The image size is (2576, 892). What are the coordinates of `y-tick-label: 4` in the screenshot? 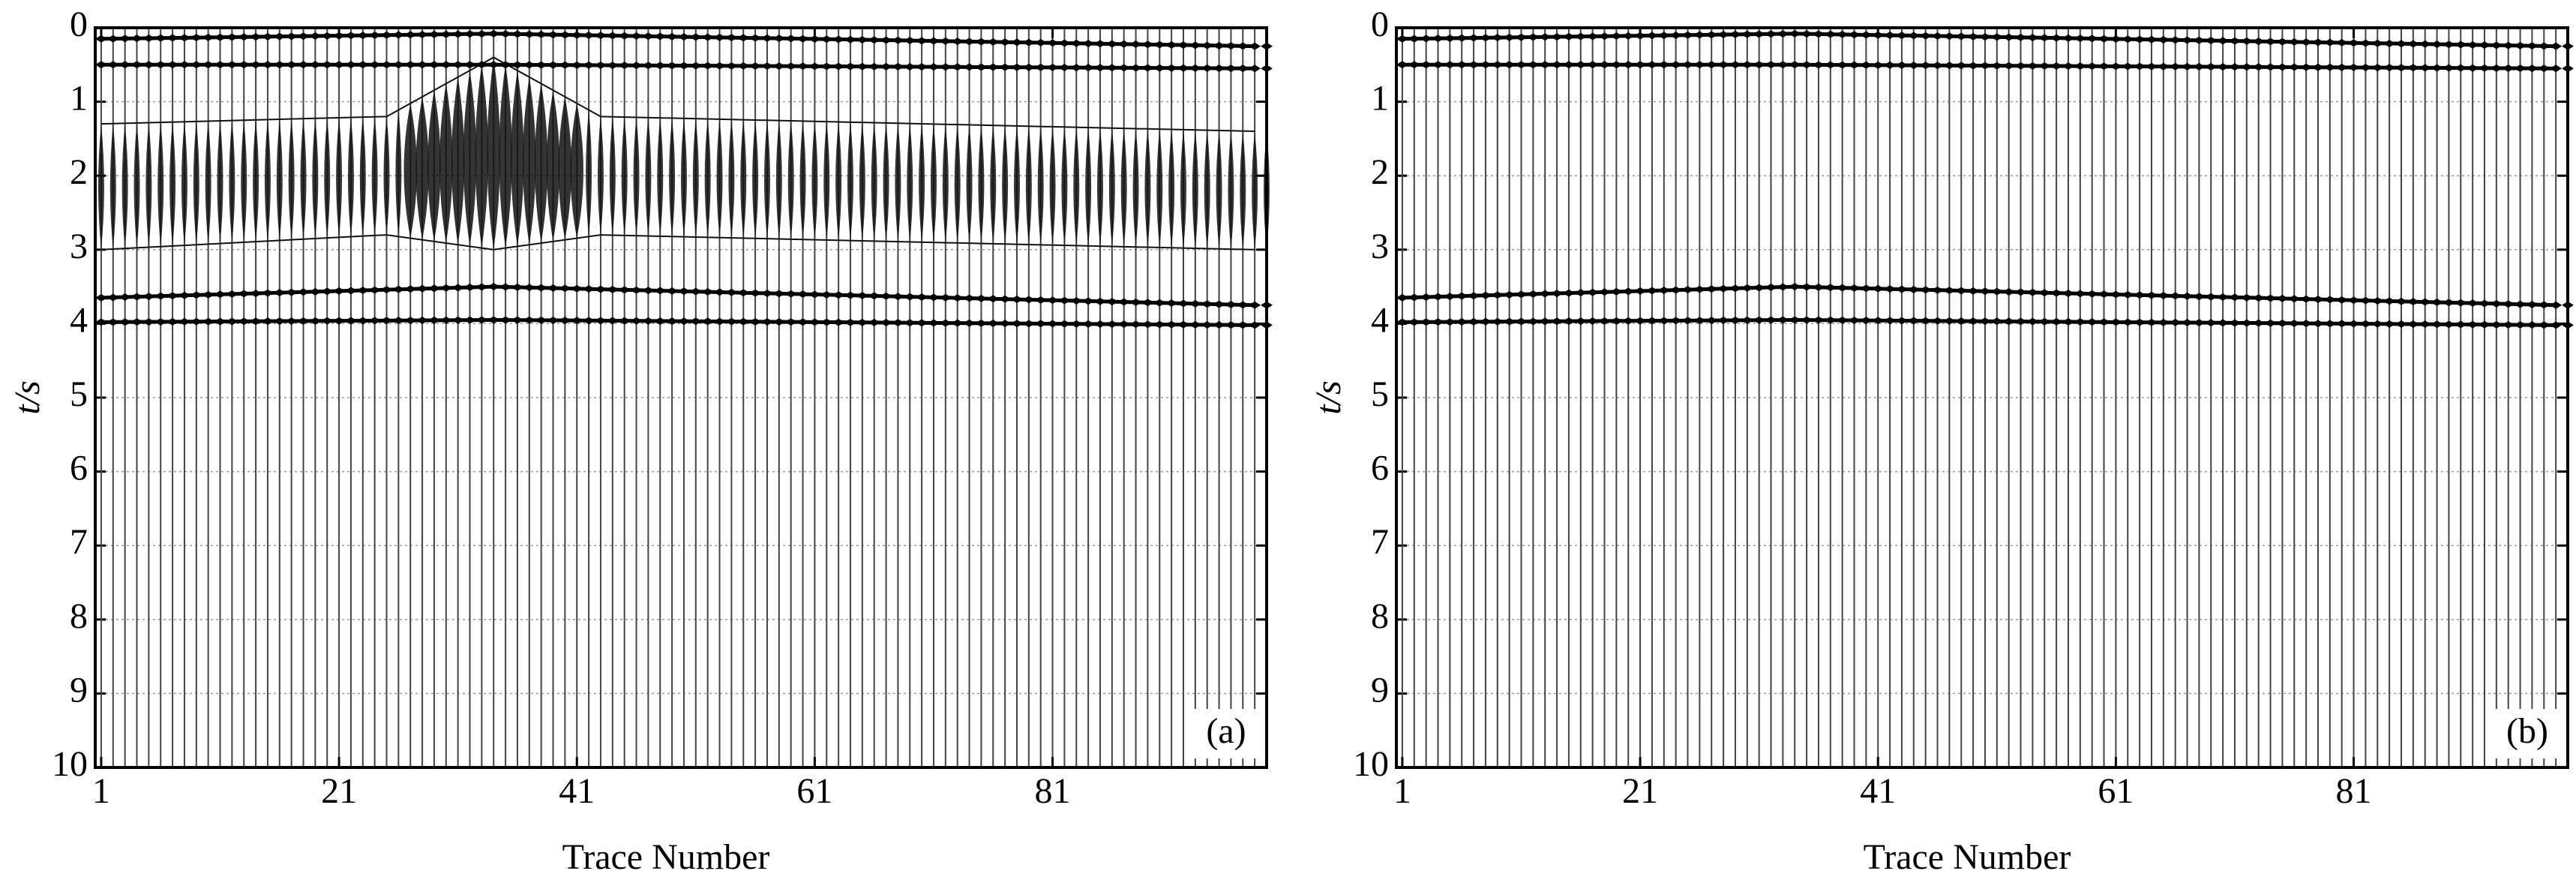 It's located at (79, 320).